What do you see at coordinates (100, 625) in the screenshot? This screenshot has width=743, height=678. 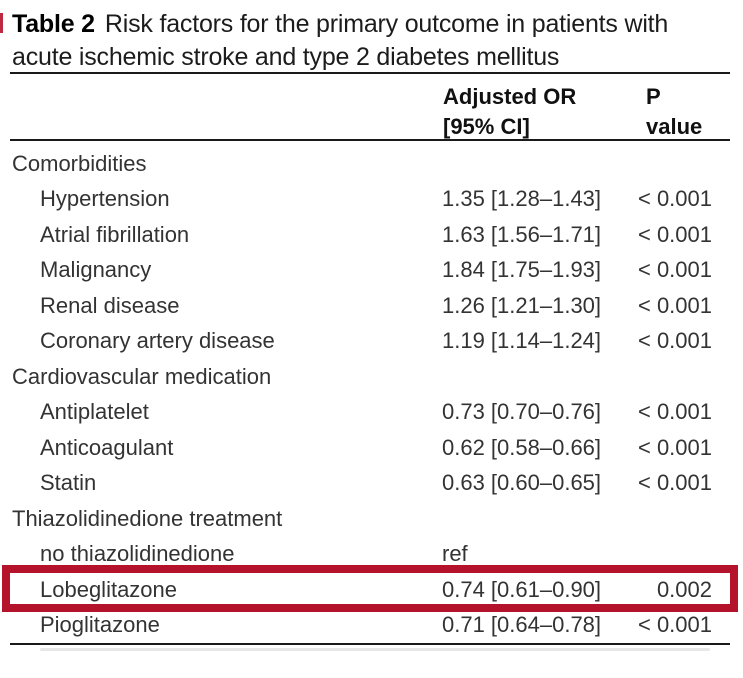 I see `row-label: Pioglitazone` at bounding box center [100, 625].